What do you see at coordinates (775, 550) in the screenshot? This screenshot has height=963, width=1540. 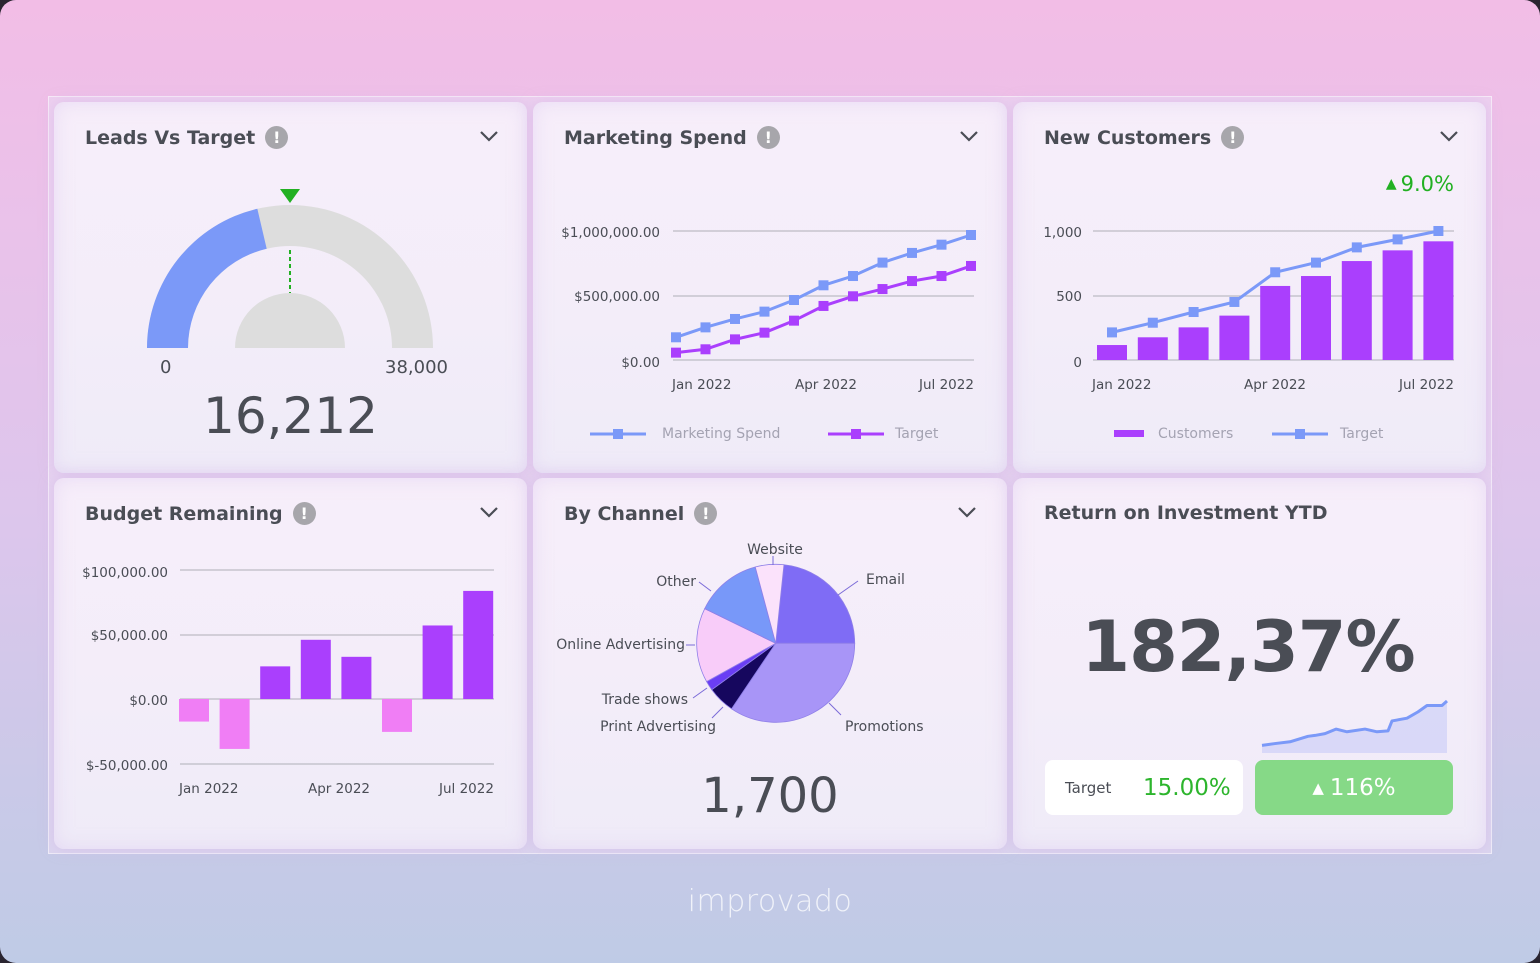 I see `pie-label-website: Website` at bounding box center [775, 550].